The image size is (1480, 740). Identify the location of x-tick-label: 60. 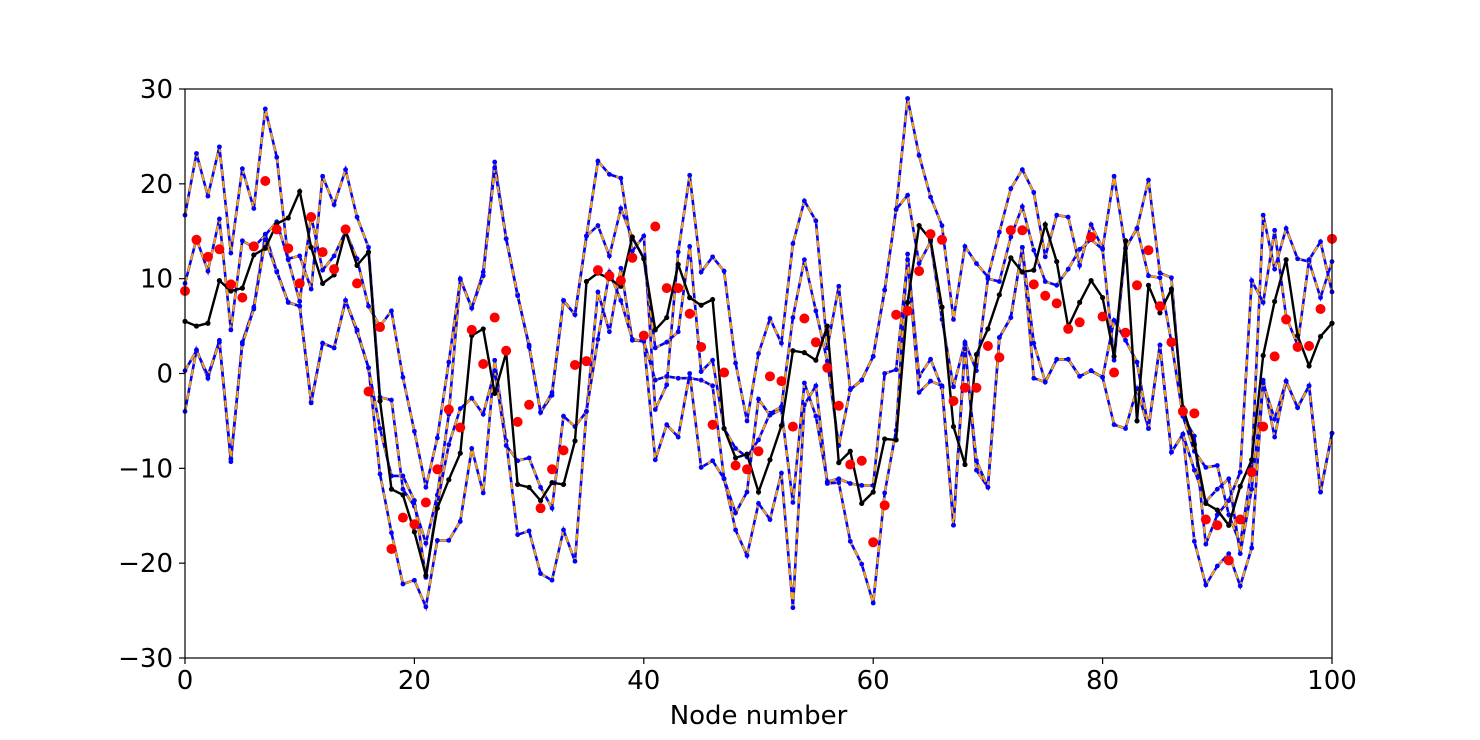
(873, 681).